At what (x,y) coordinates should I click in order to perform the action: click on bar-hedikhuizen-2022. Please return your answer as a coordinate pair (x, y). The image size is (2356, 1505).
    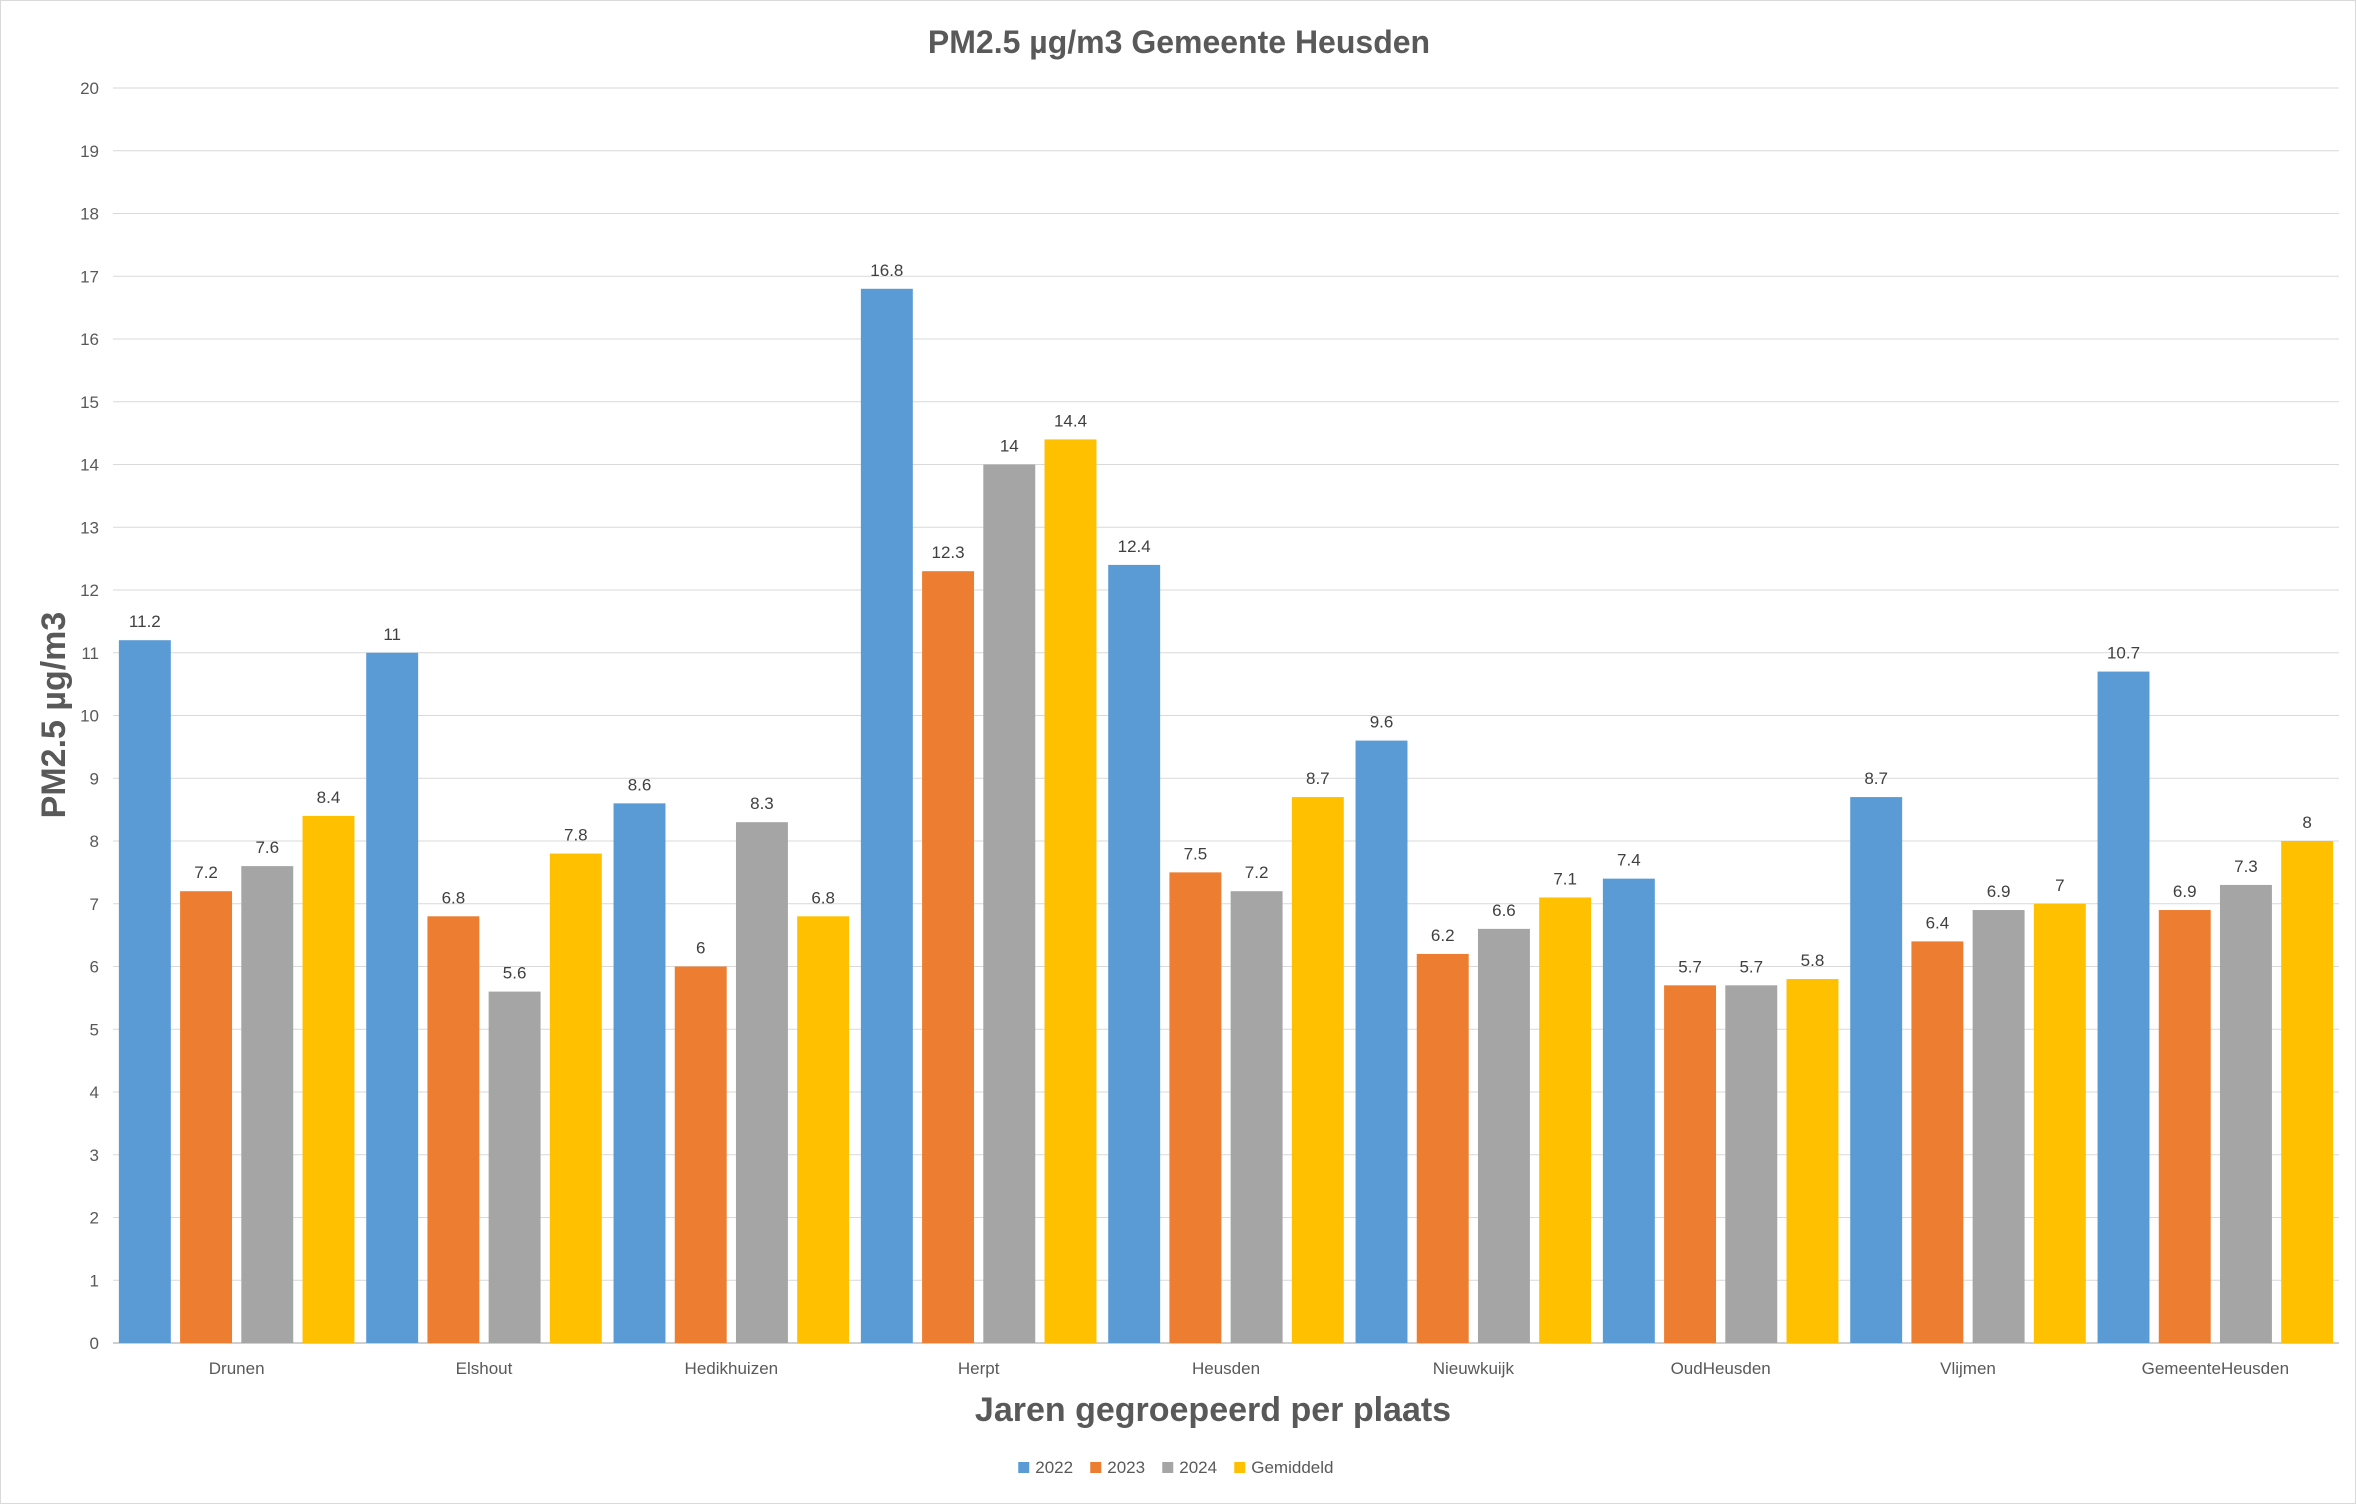
    Looking at the image, I should click on (639, 1073).